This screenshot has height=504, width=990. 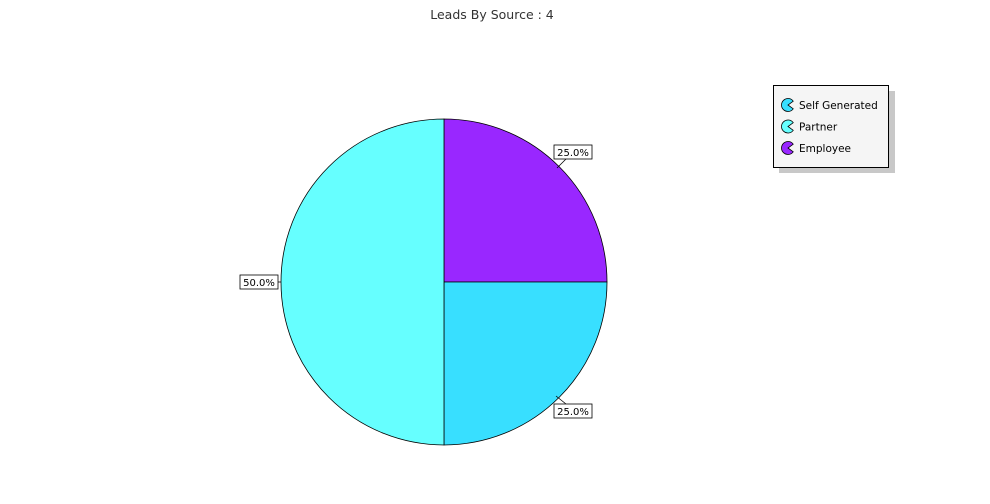 I want to click on legend-box, so click(x=831, y=126).